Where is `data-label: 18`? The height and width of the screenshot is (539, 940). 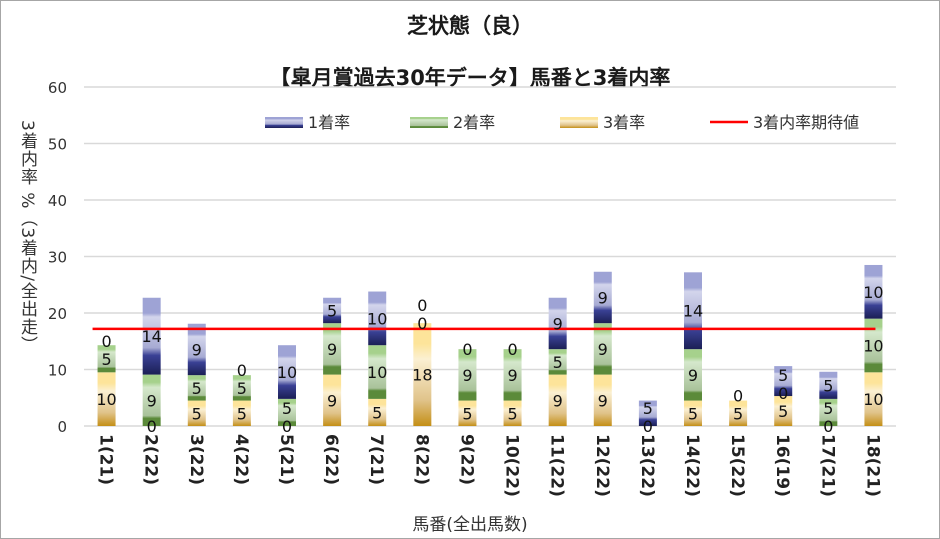 data-label: 18 is located at coordinates (422, 375).